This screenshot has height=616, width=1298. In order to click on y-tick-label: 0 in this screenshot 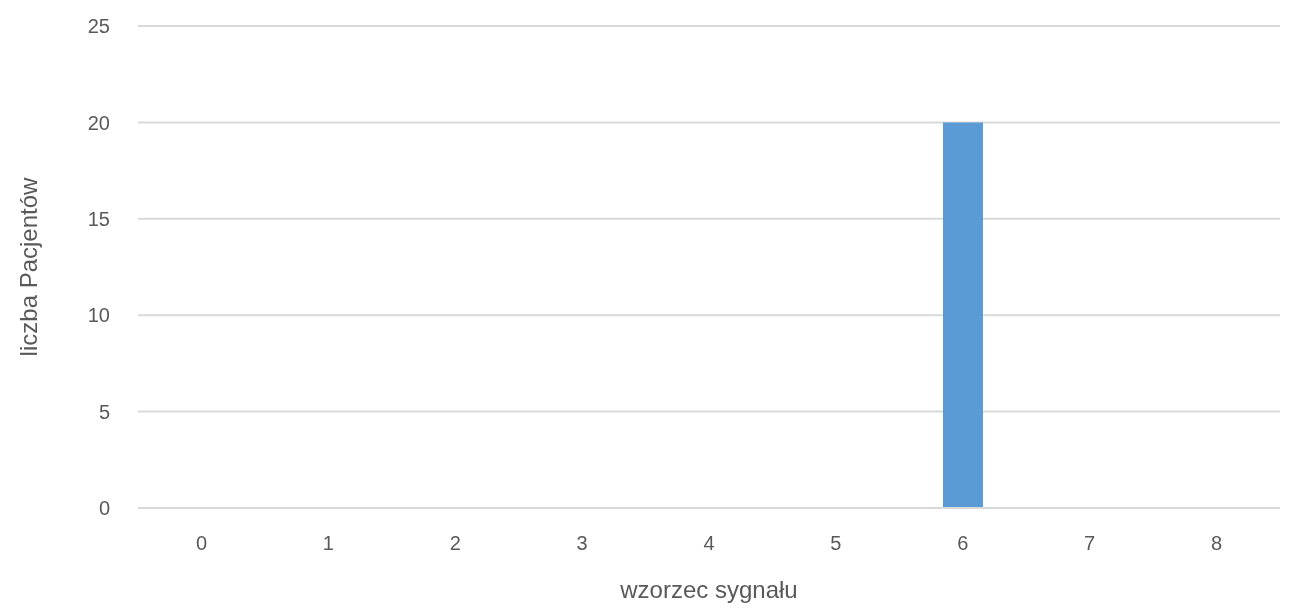, I will do `click(104, 508)`.